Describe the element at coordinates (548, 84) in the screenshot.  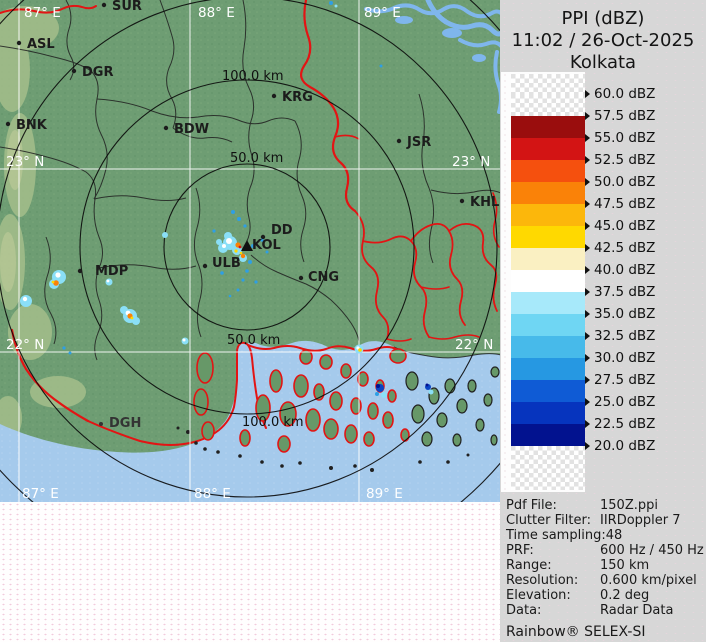
I see `legend-band-checker-top` at that location.